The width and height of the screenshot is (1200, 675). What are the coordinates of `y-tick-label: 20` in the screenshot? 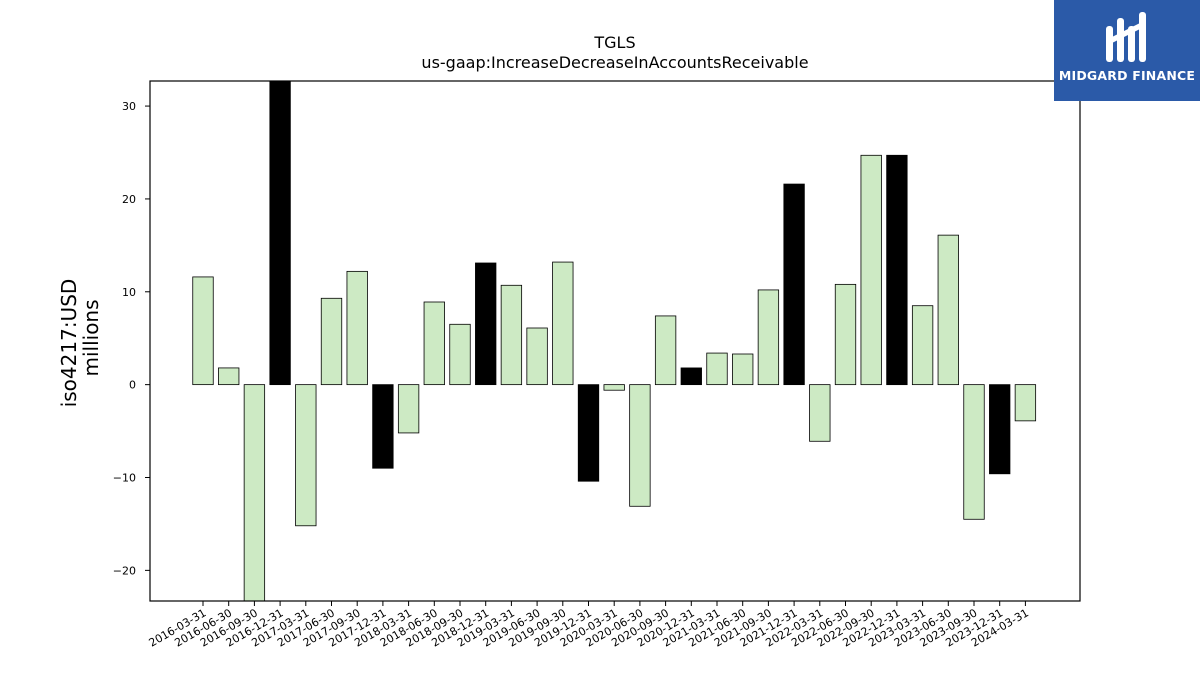 It's located at (129, 199).